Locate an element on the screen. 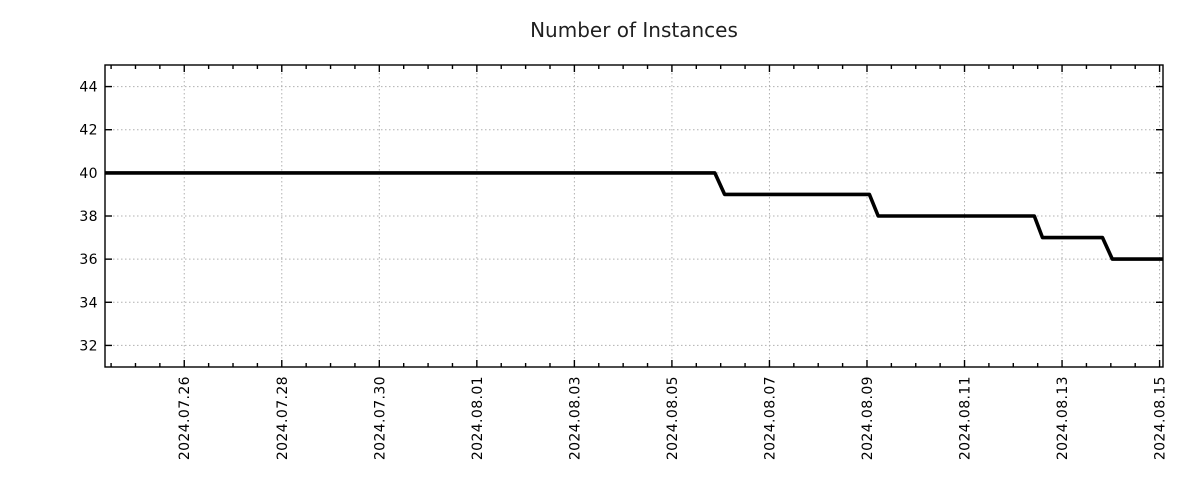  x-tick-label: 2024.08.13 is located at coordinates (1063, 418).